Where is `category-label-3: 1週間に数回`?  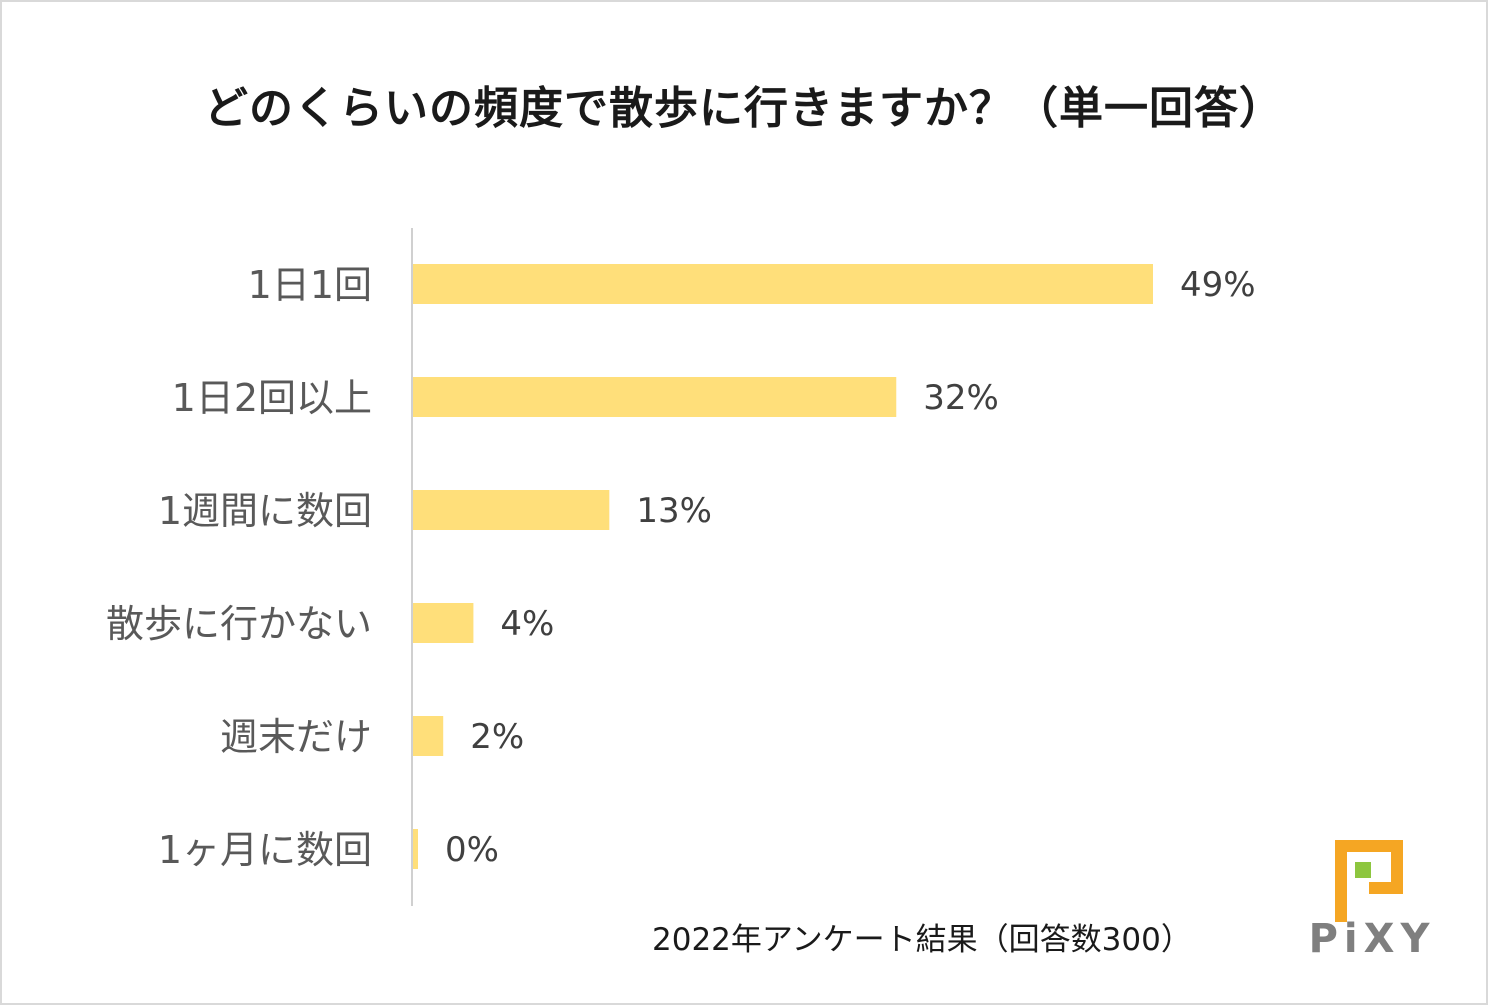 category-label-3: 1週間に数回 is located at coordinates (265, 511).